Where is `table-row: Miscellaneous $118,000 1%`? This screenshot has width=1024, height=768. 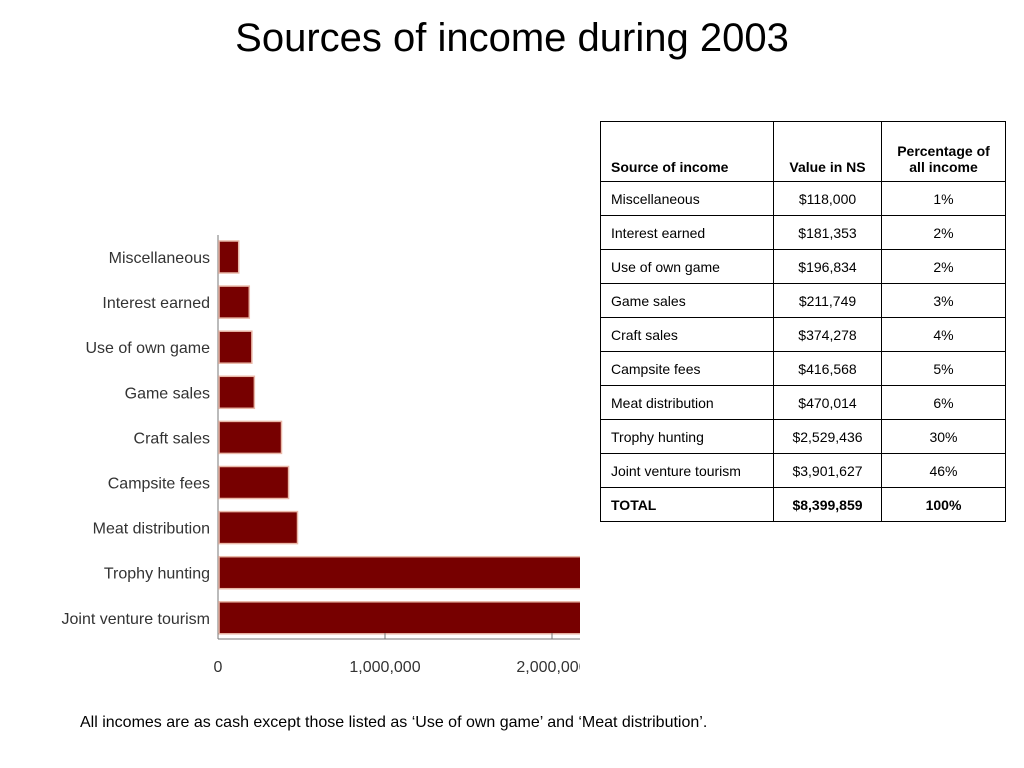 table-row: Miscellaneous $118,000 1% is located at coordinates (803, 198).